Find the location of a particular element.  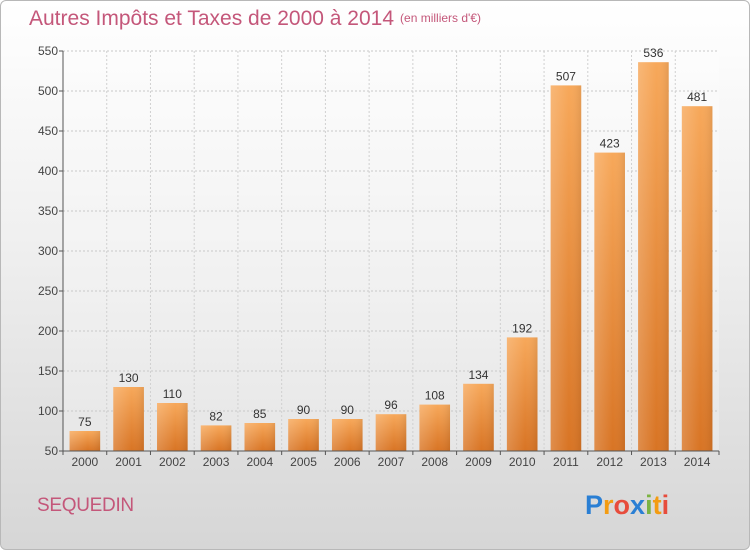

x-tick-label: 2009 is located at coordinates (478, 462).